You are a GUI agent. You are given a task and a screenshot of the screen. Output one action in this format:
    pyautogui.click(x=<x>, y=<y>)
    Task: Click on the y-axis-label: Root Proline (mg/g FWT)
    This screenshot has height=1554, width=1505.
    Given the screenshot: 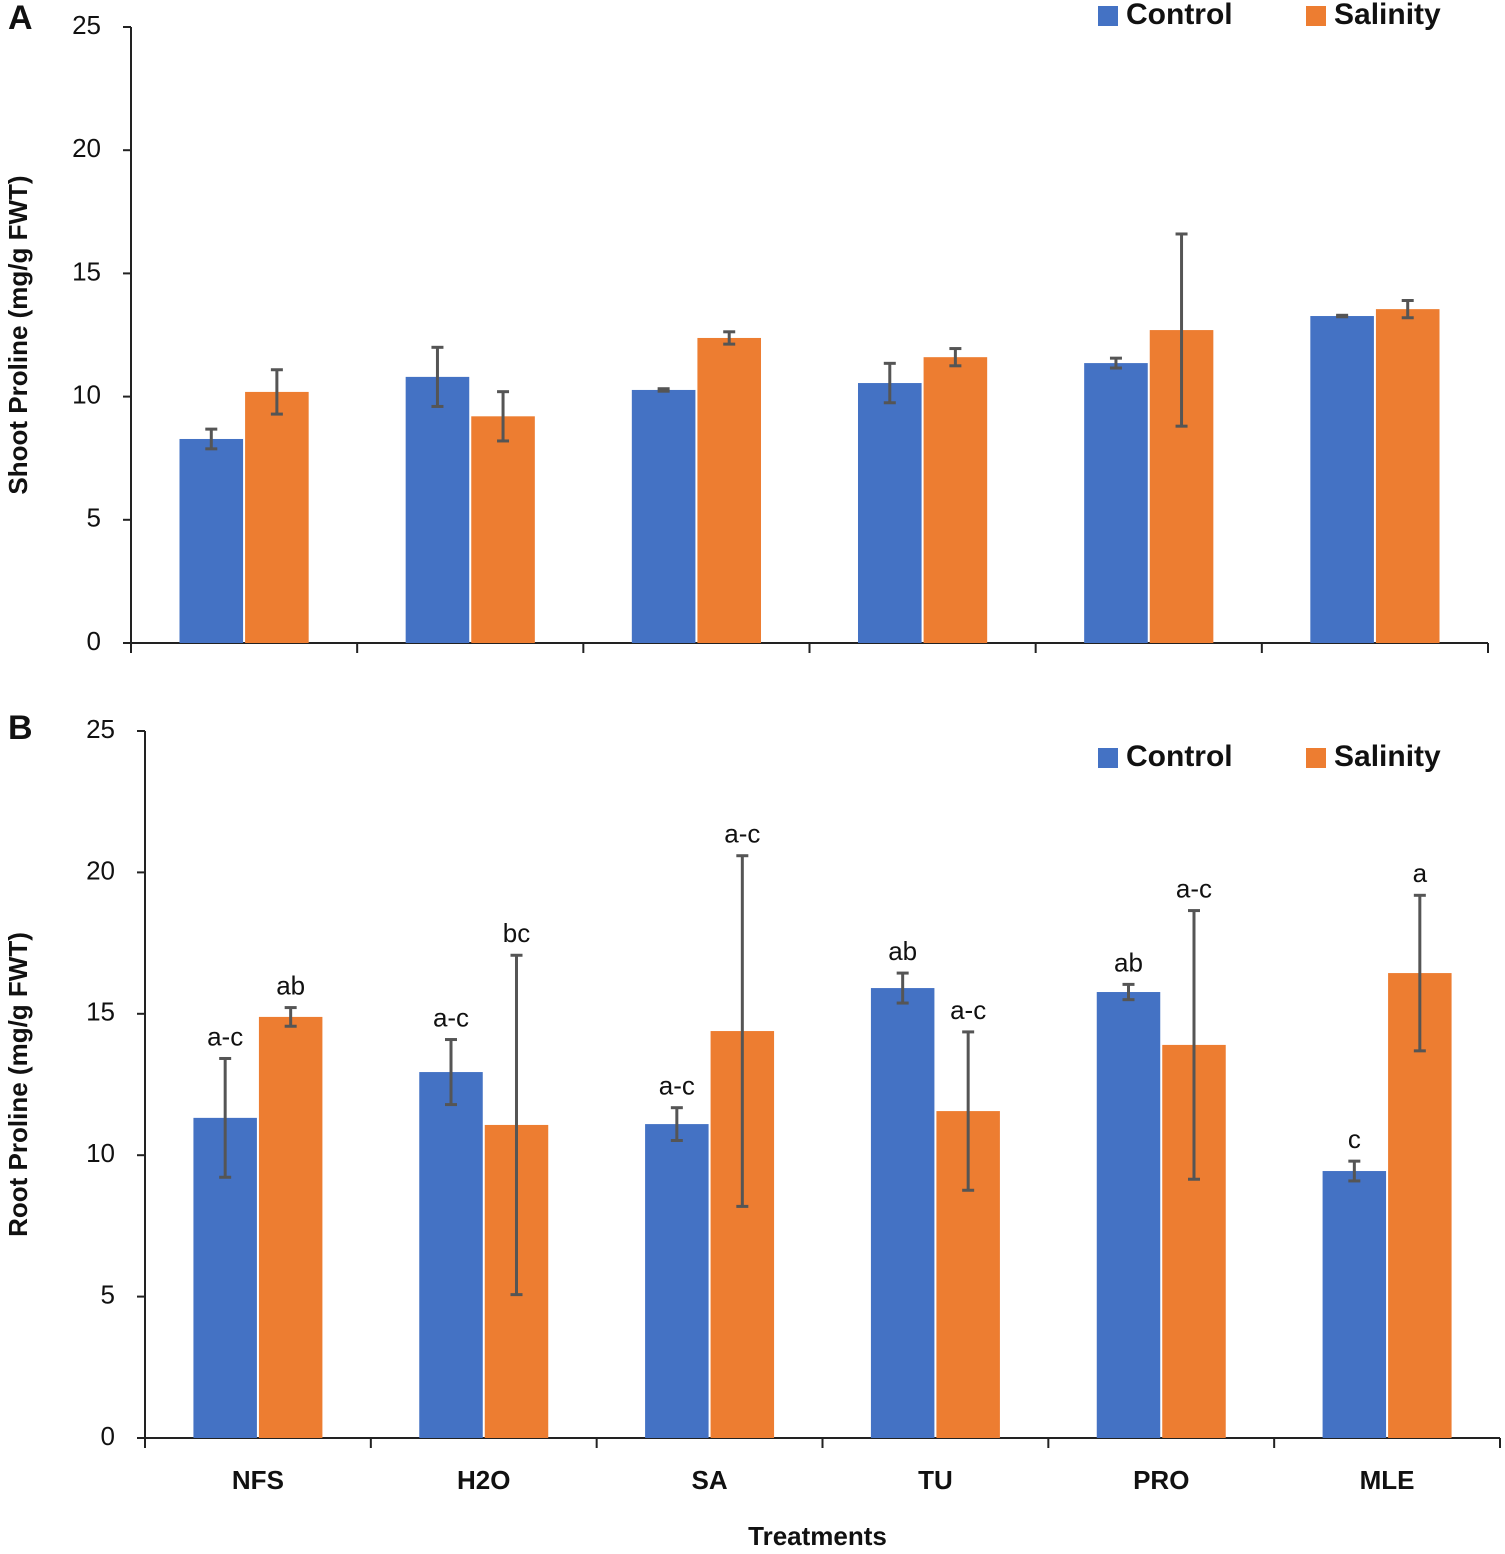 What is the action you would take?
    pyautogui.click(x=18, y=1084)
    